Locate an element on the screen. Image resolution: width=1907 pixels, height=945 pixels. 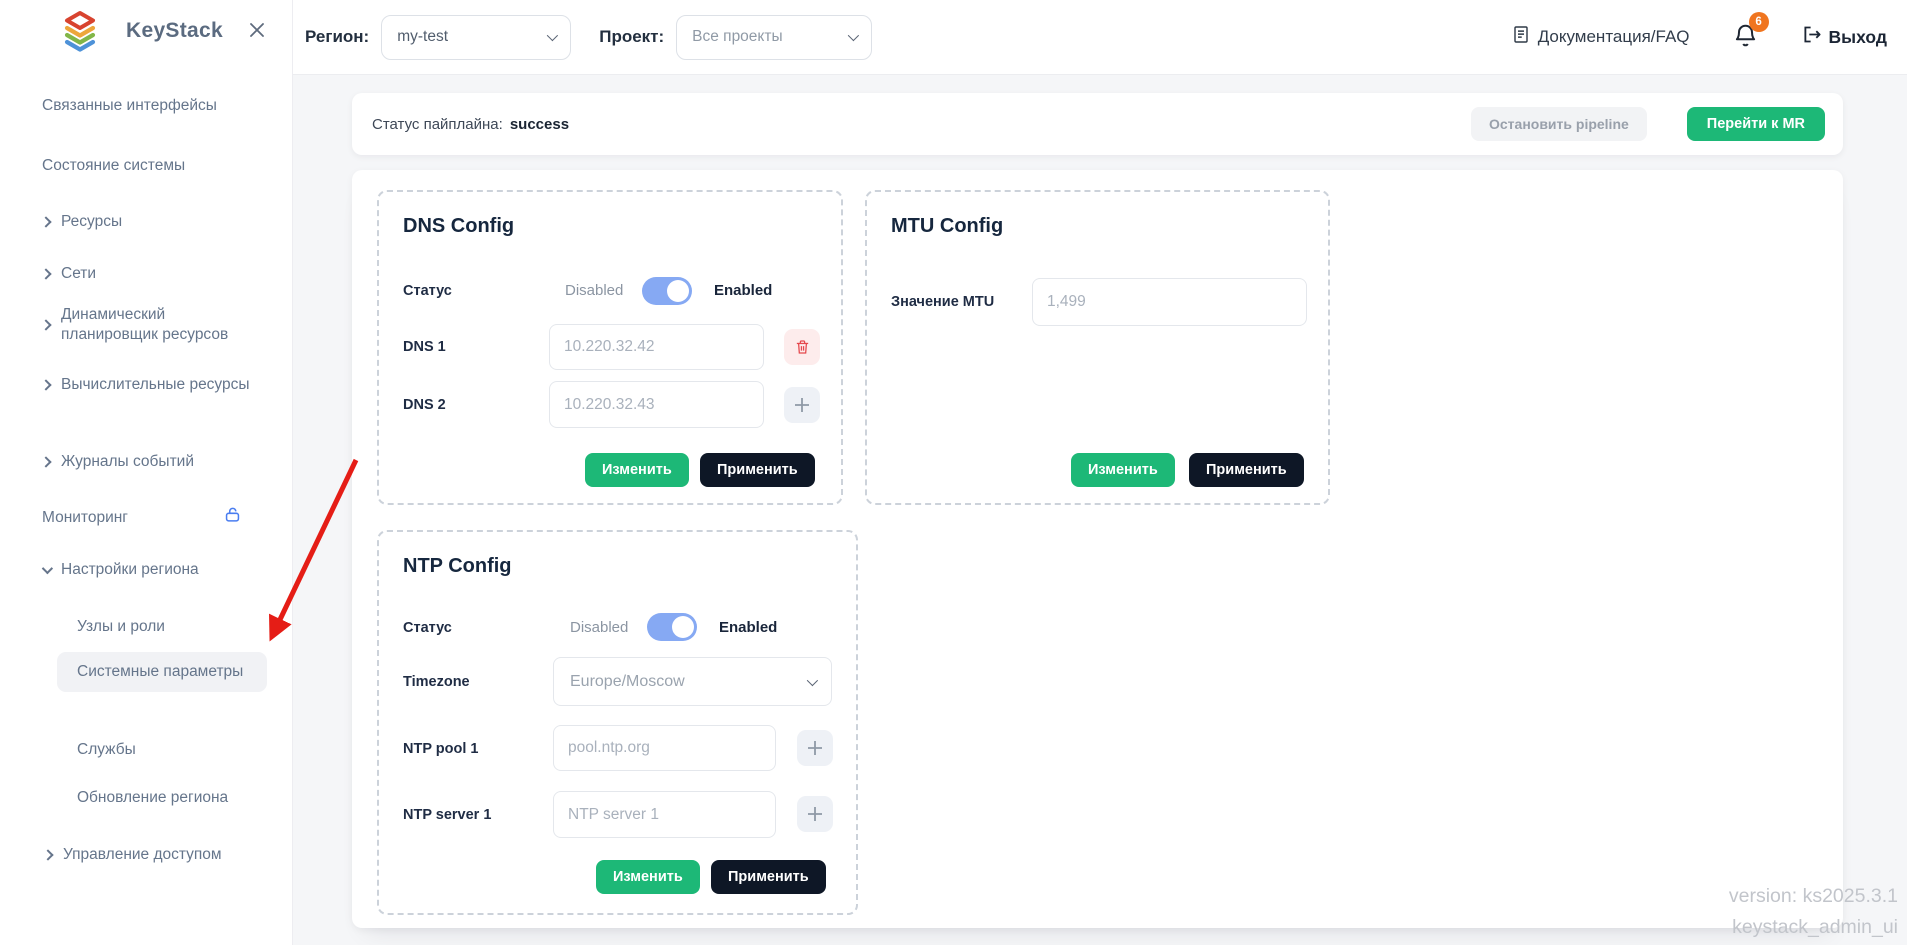
sidebar-item-compute-resources: Вычислительные ресурсы is located at coordinates (145, 385).